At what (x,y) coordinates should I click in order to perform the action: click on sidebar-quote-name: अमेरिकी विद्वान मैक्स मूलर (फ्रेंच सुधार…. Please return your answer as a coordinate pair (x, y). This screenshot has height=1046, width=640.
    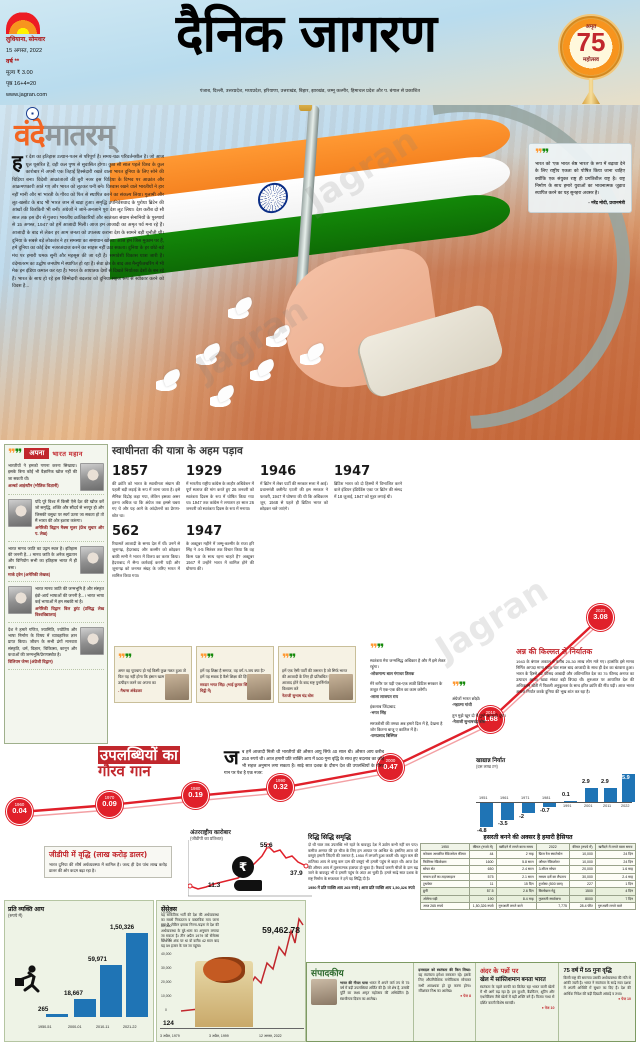
    Looking at the image, I should click on (69, 531).